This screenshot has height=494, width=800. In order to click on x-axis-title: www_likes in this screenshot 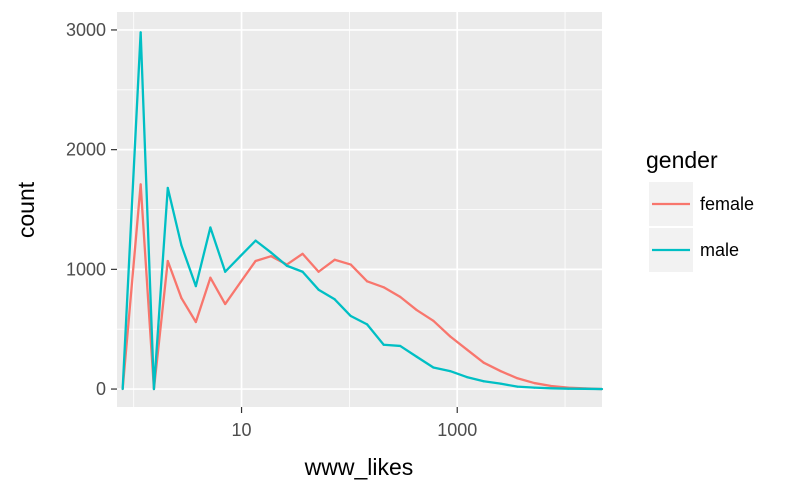, I will do `click(359, 467)`.